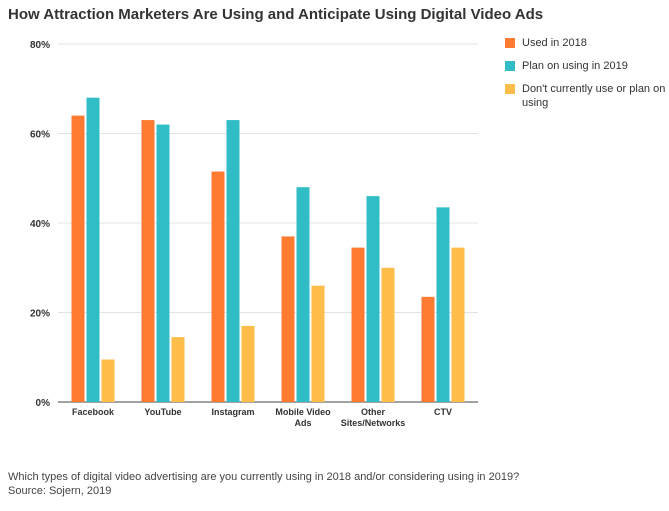 Image resolution: width=669 pixels, height=511 pixels. I want to click on y-tick-label: 60%, so click(40, 135).